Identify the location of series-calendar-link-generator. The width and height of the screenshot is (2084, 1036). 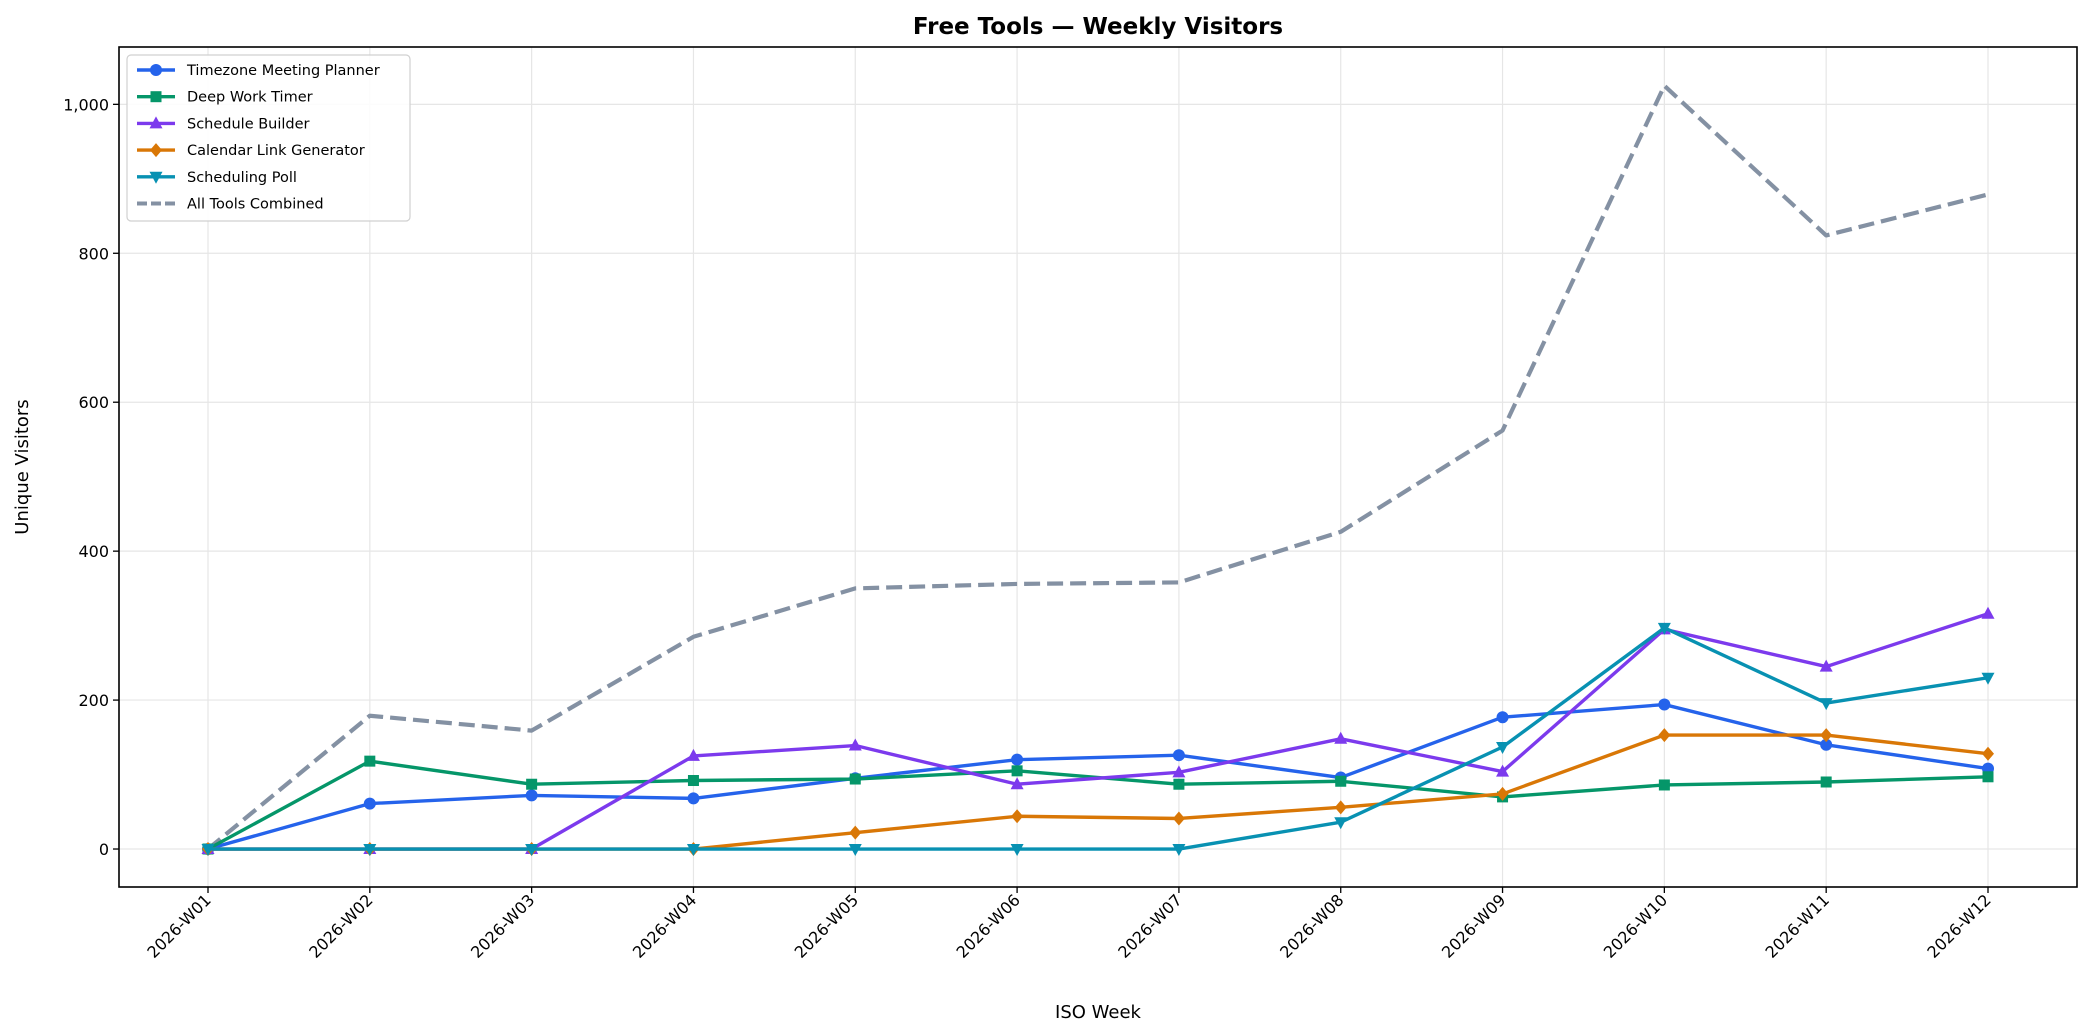
(1098, 792).